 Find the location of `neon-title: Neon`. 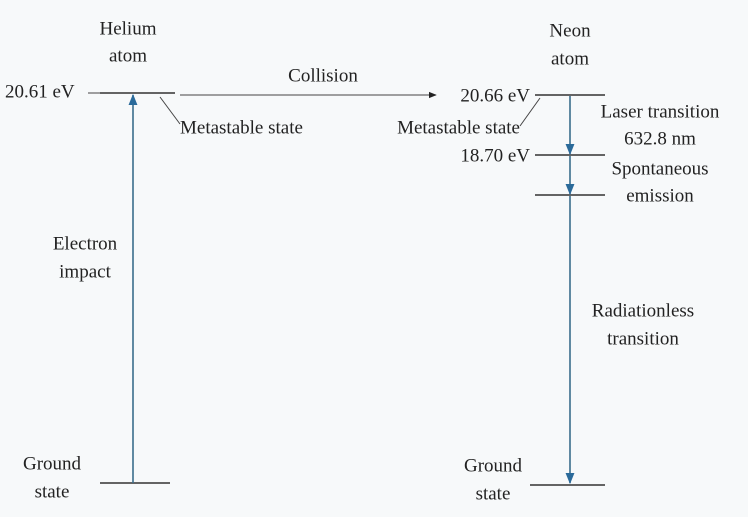

neon-title: Neon is located at coordinates (570, 30).